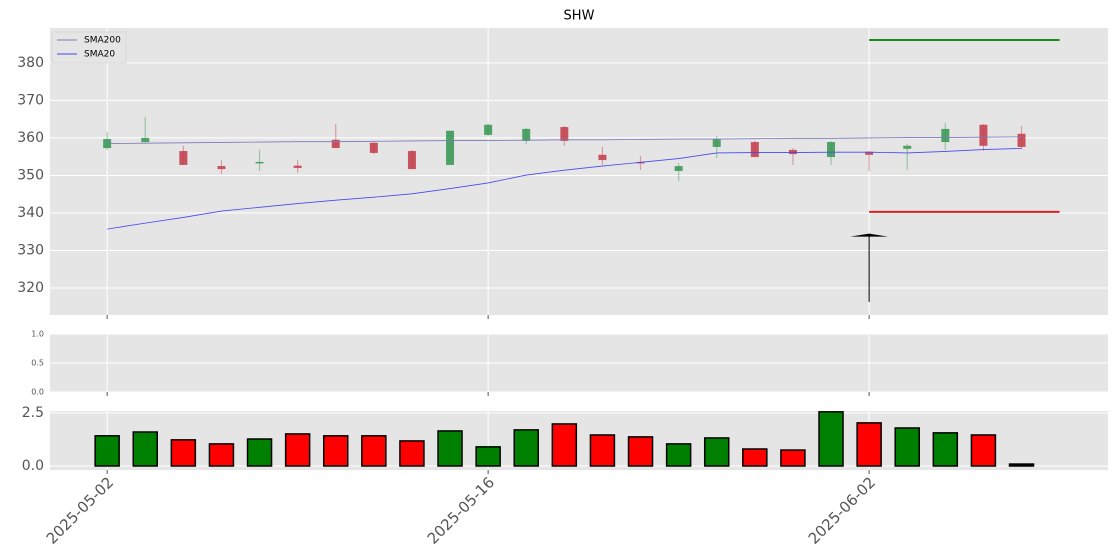 This screenshot has width=1120, height=560. What do you see at coordinates (30, 100) in the screenshot?
I see `y-tick-label: 370` at bounding box center [30, 100].